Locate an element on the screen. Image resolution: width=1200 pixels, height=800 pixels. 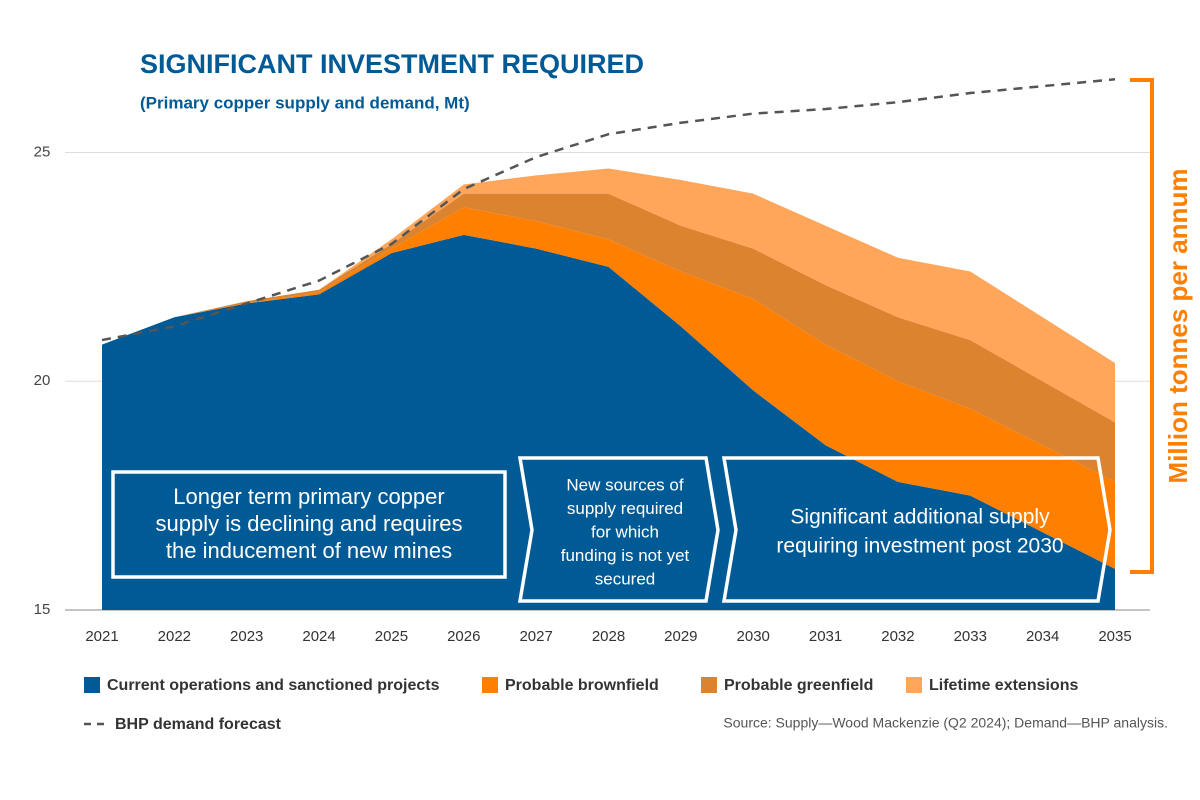
x-tick-label: 2028 is located at coordinates (608, 636).